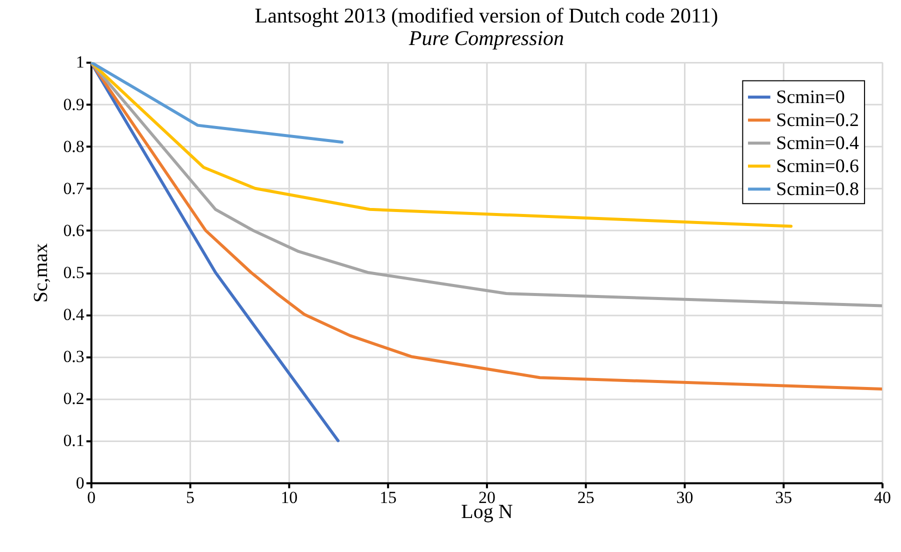 This screenshot has width=901, height=552. Describe the element at coordinates (585, 498) in the screenshot. I see `x-tick-label: 25` at that location.